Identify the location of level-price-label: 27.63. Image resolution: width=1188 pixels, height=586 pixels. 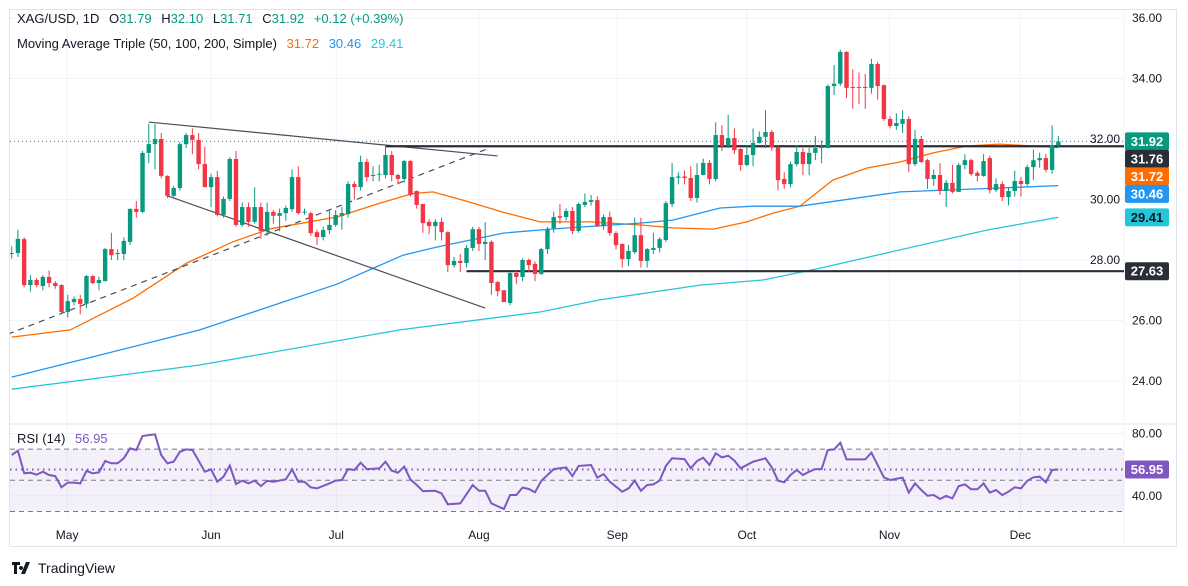
(1147, 271).